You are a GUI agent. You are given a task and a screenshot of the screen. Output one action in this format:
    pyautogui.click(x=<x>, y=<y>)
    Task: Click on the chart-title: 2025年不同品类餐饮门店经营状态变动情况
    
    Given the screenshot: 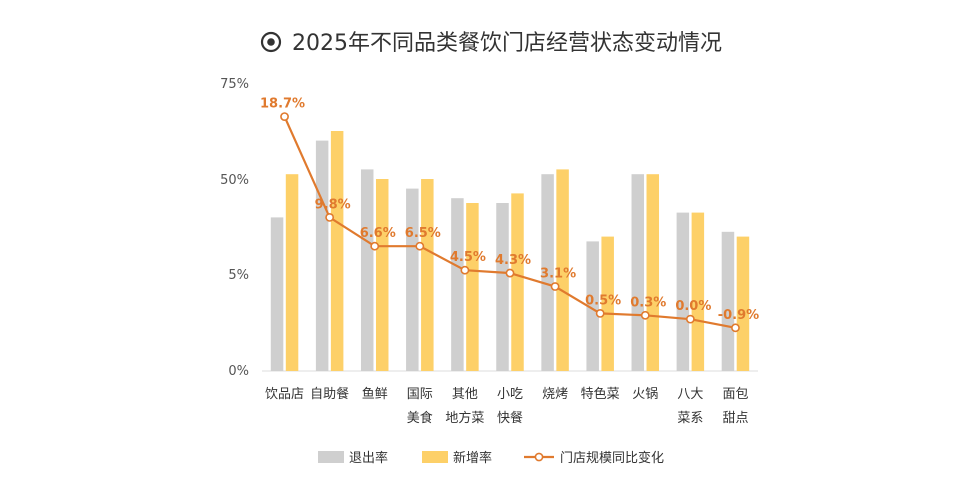 What is the action you would take?
    pyautogui.click(x=491, y=43)
    